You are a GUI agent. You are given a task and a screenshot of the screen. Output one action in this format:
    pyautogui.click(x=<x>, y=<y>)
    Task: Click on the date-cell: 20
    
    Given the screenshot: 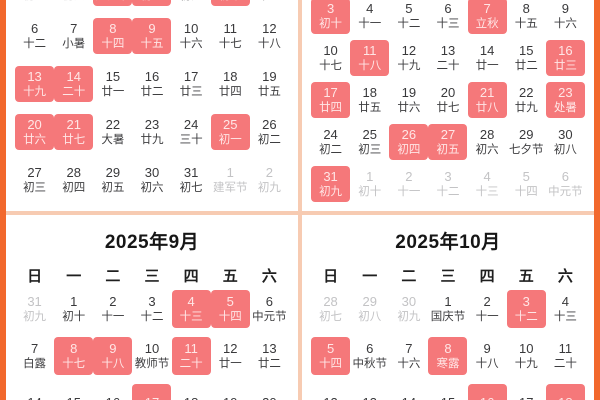 What is the action you would take?
    pyautogui.click(x=269, y=392)
    